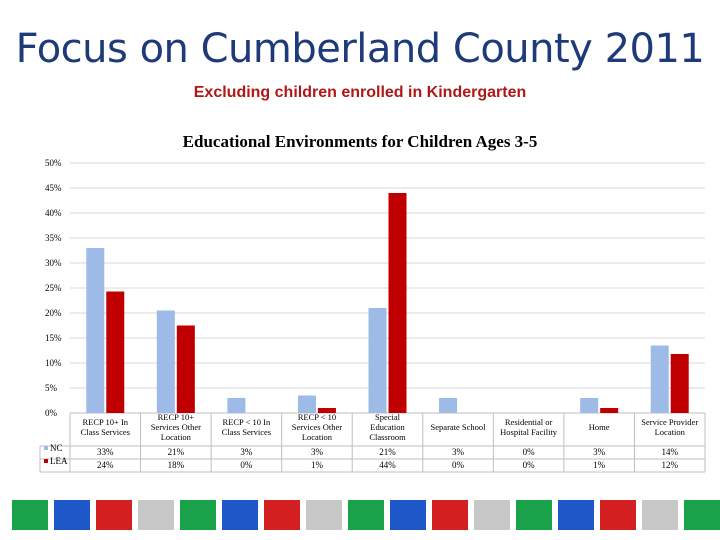 The height and width of the screenshot is (540, 720). What do you see at coordinates (51, 388) in the screenshot?
I see `y-tick-label: 5%` at bounding box center [51, 388].